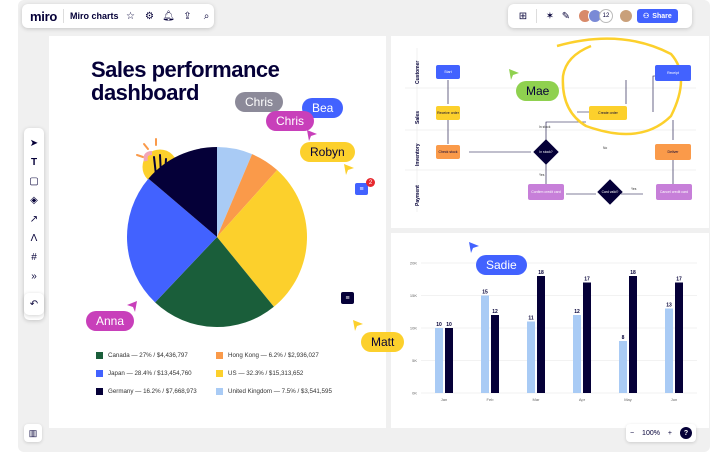 The width and height of the screenshot is (720, 473). Describe the element at coordinates (34, 143) in the screenshot. I see `select-tool-icon: ➤` at that location.